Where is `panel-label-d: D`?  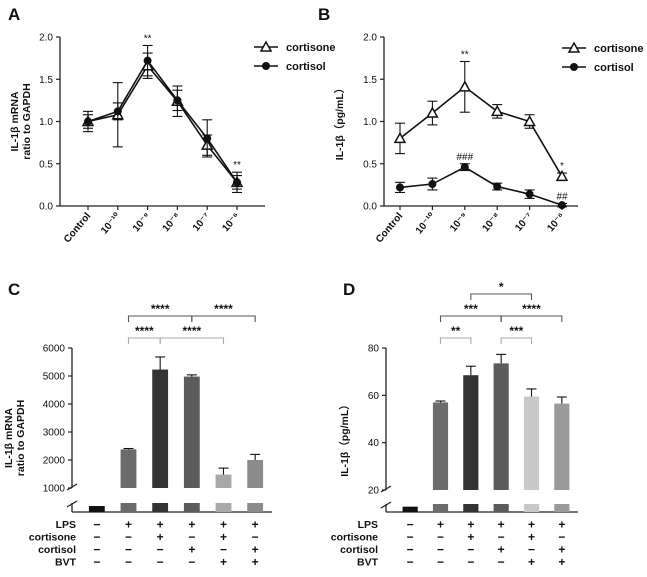 panel-label-d: D is located at coordinates (349, 289).